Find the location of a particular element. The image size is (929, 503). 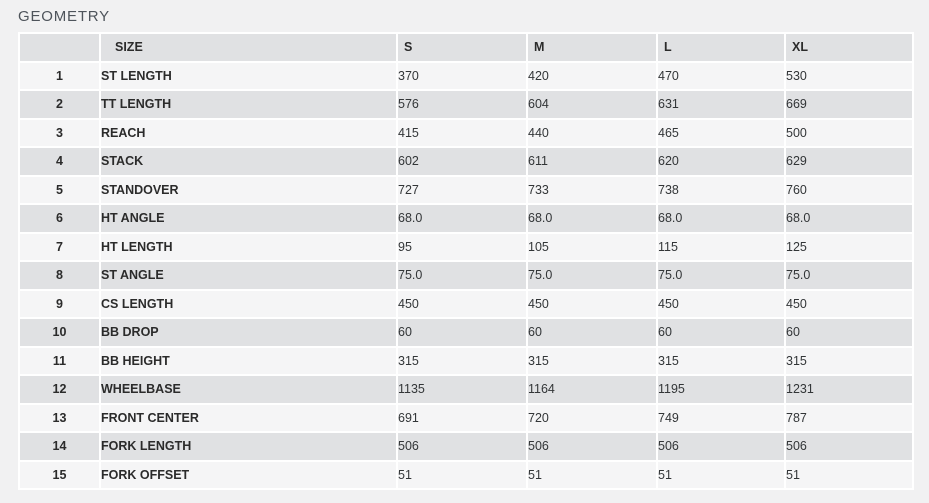

row-number-cell: 4 is located at coordinates (59, 161).